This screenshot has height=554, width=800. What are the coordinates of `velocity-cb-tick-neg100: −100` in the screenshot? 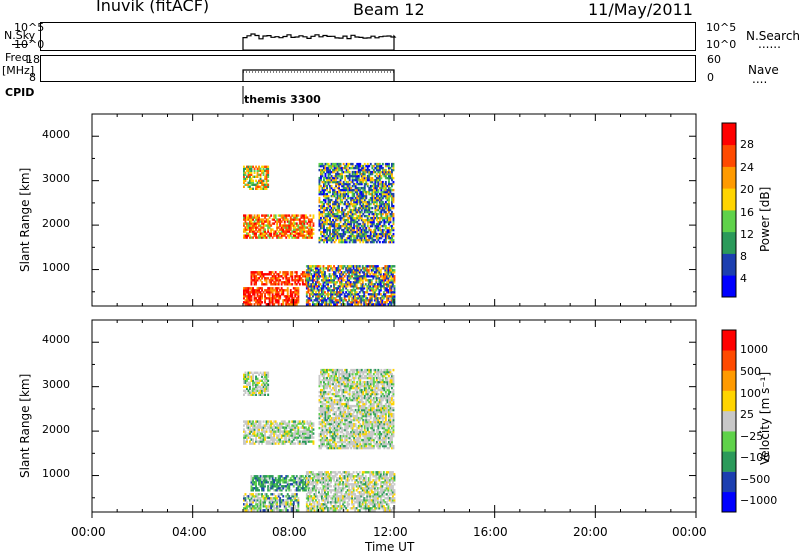 It's located at (755, 457).